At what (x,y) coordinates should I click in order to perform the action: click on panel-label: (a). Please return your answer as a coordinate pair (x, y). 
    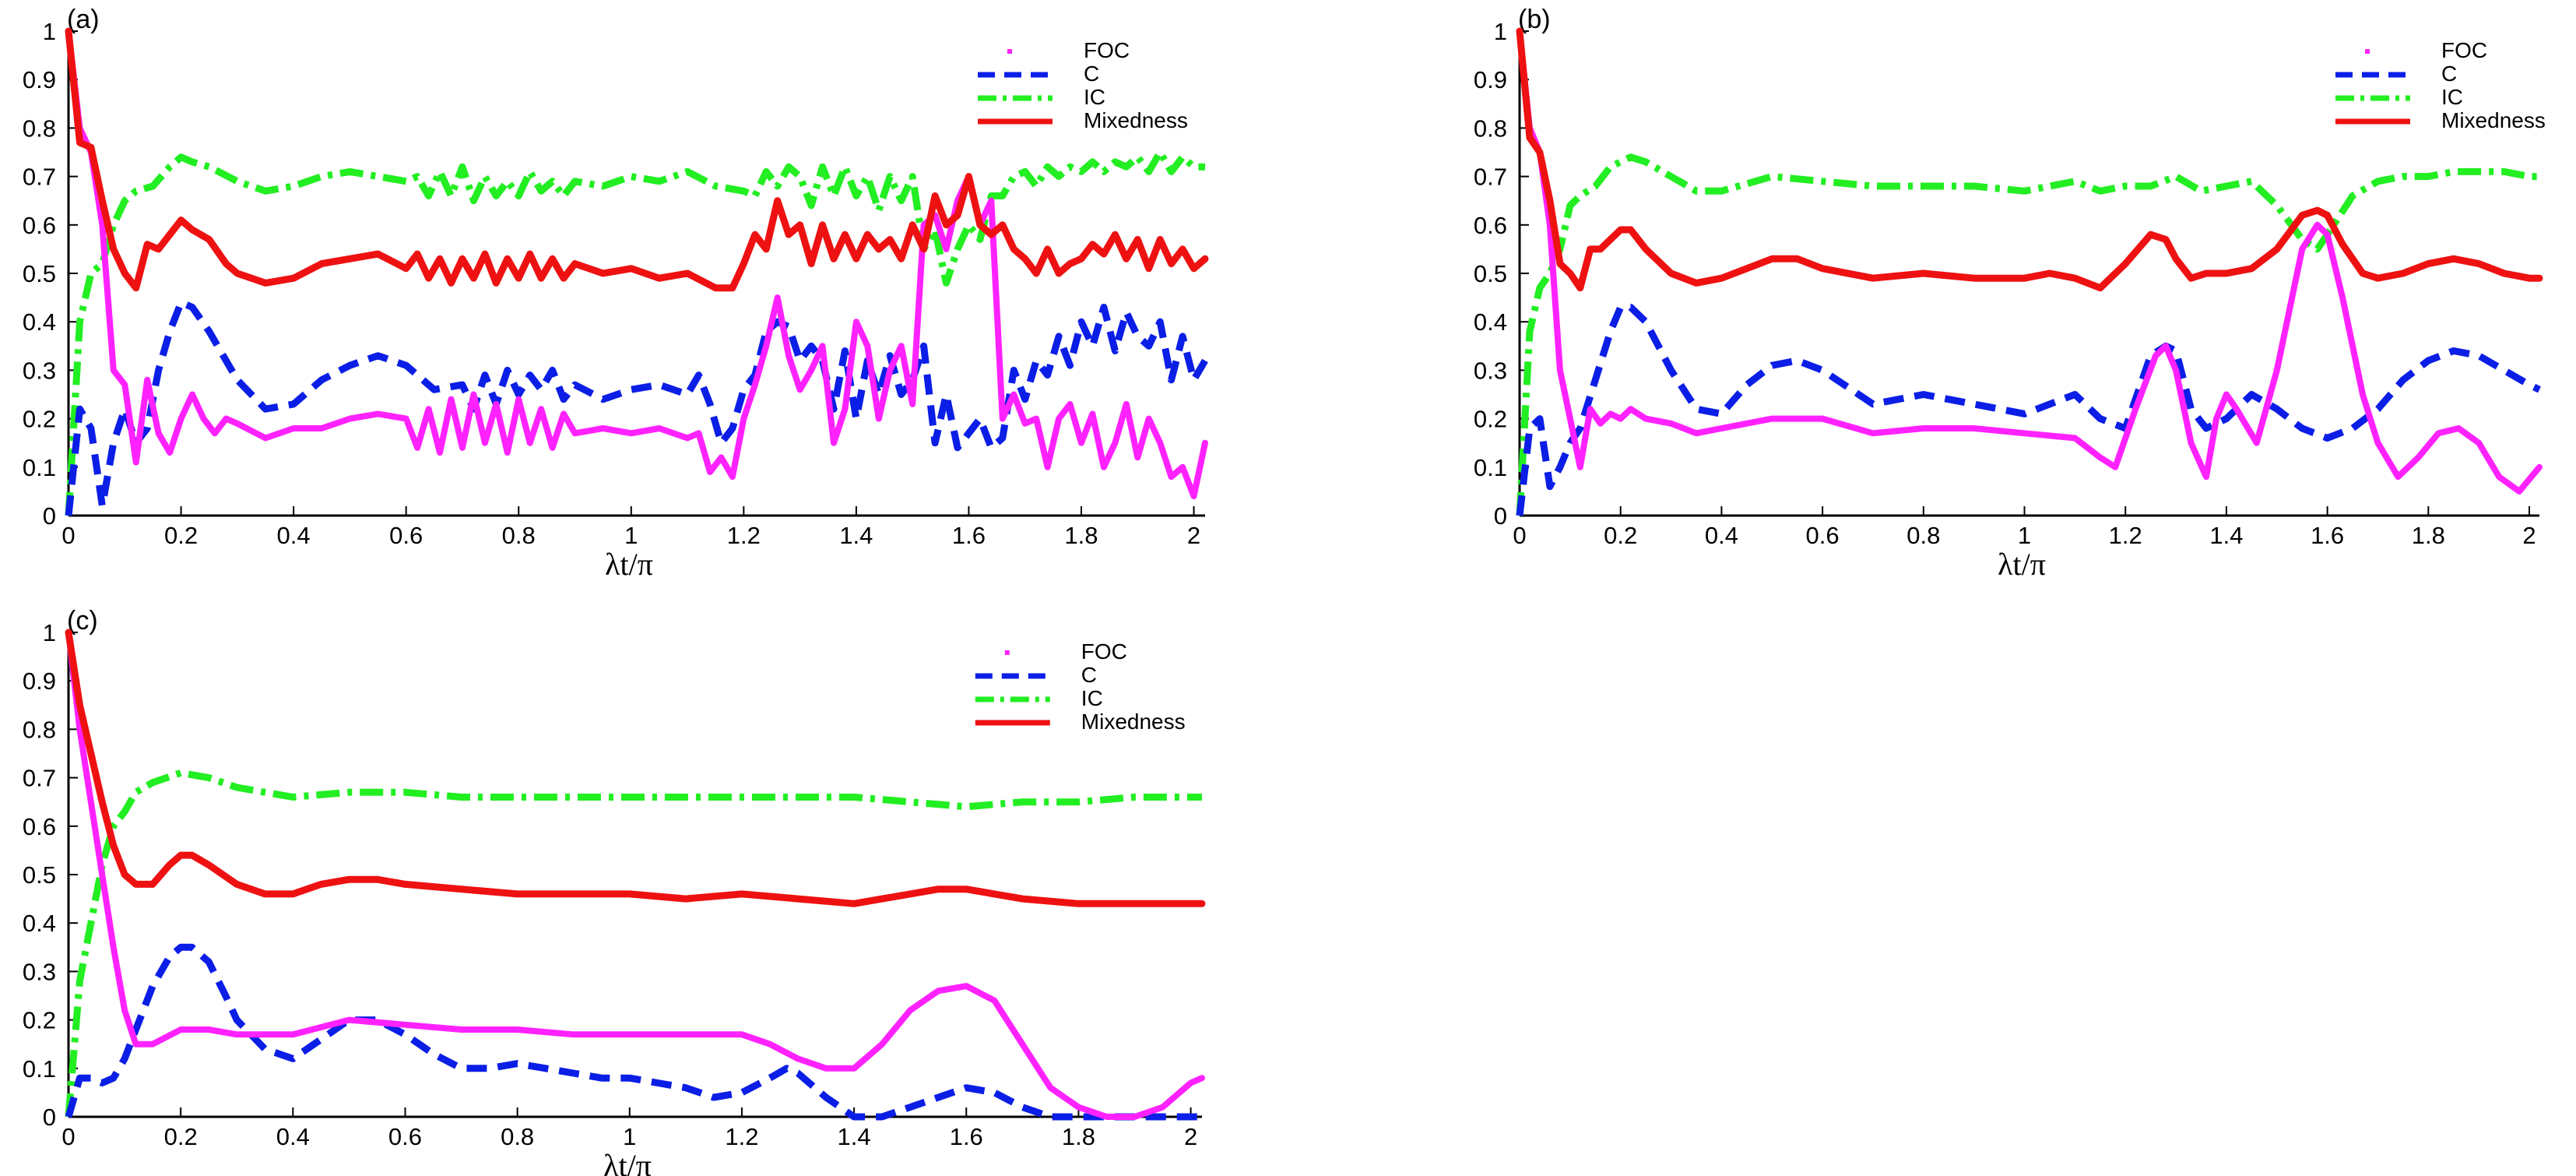
    Looking at the image, I should click on (83, 19).